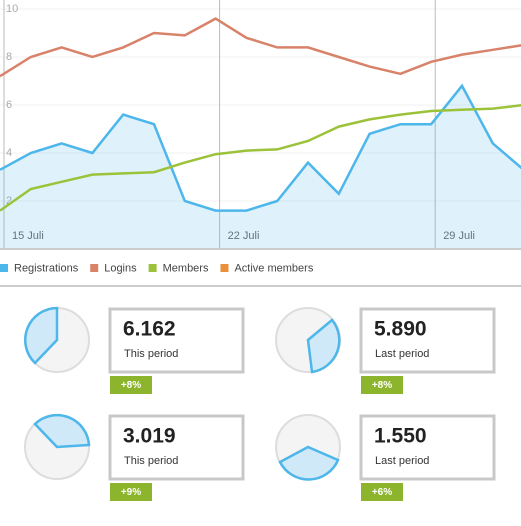  I want to click on y-tick-label: 10, so click(12, 9).